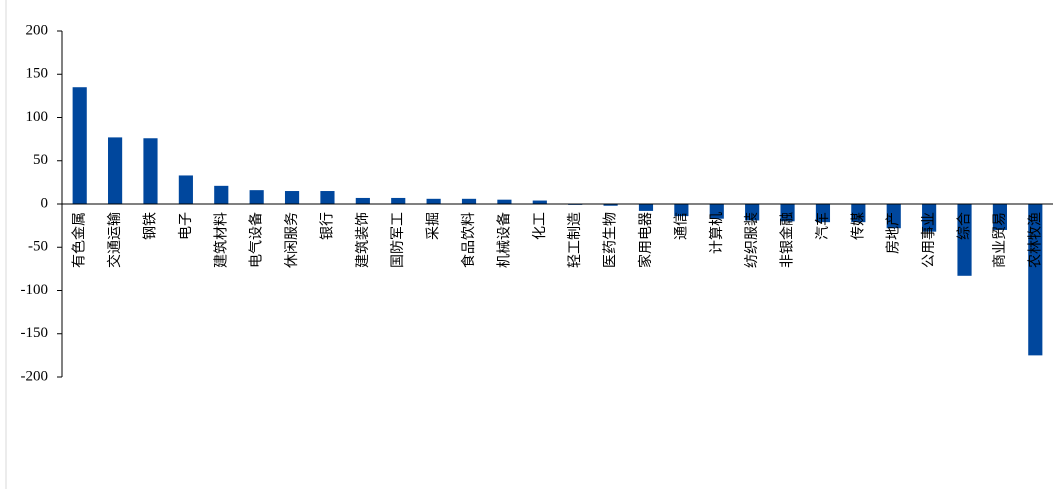  What do you see at coordinates (327, 226) in the screenshot?
I see `x-tick-label: 银行` at bounding box center [327, 226].